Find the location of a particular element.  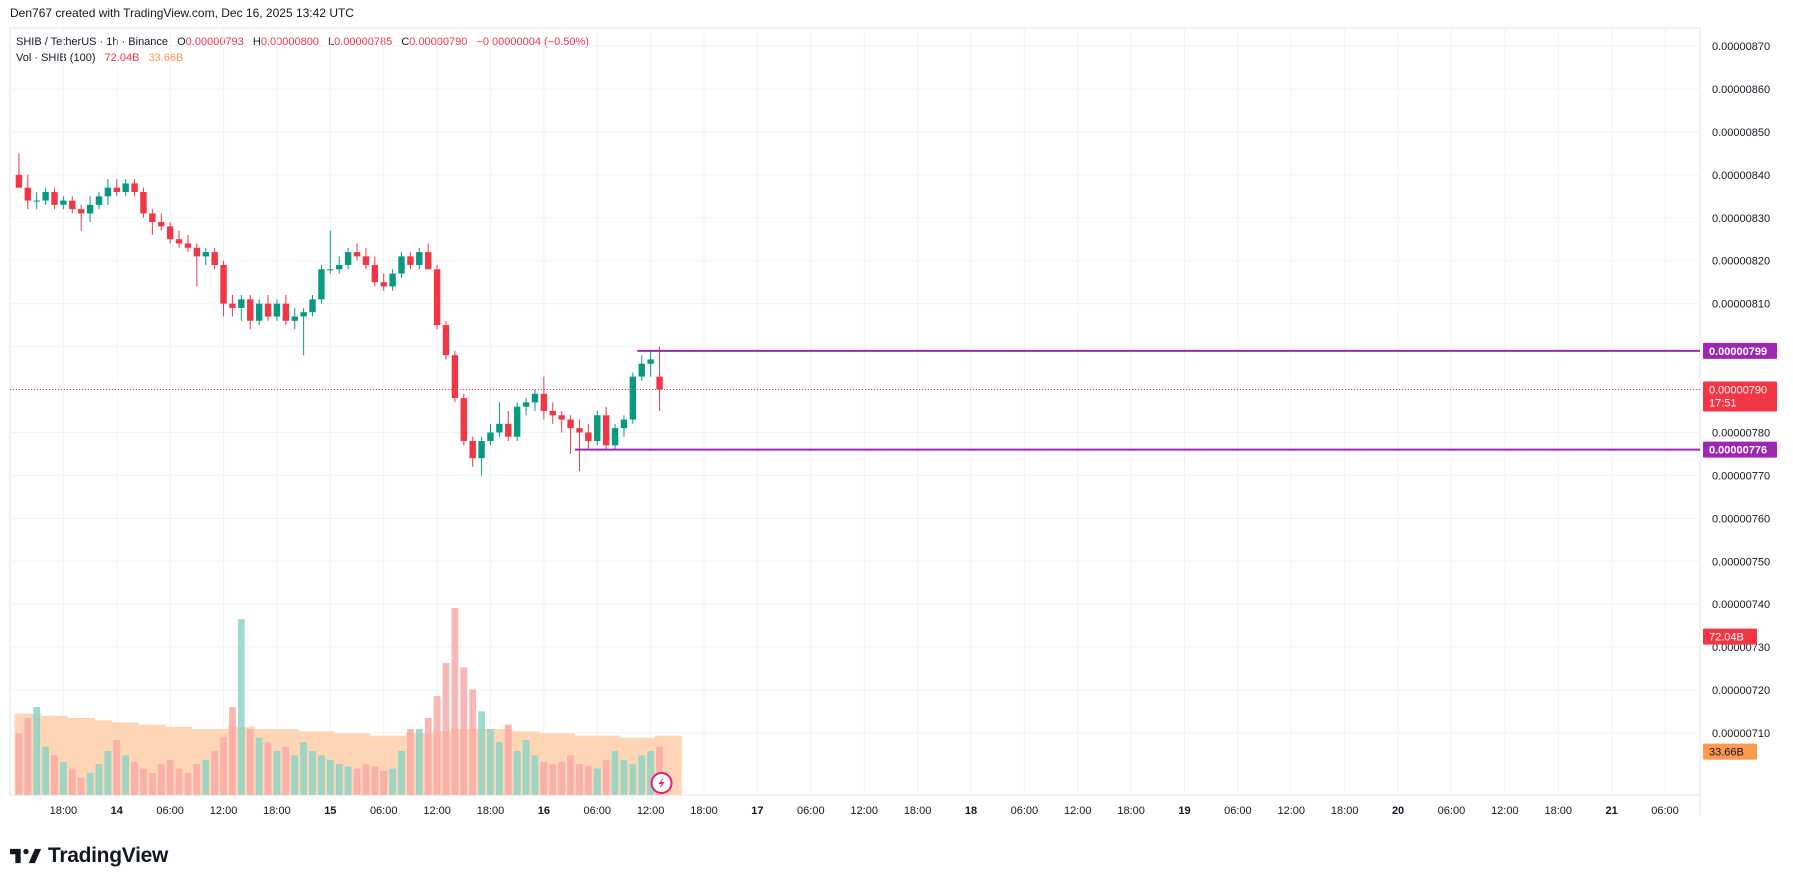

tradingview-watermark: TradingView is located at coordinates (89, 856).